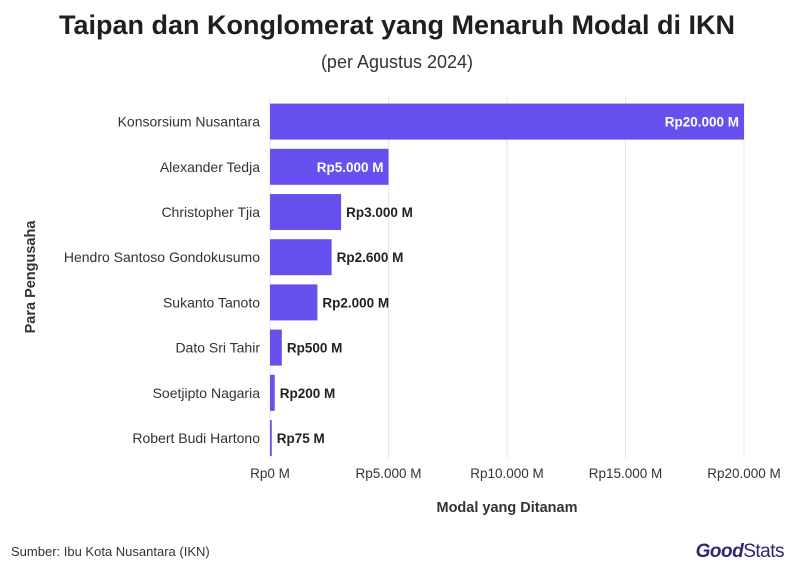 The width and height of the screenshot is (794, 575). What do you see at coordinates (507, 473) in the screenshot?
I see `x-tick-label-2: Rp10.000 M` at bounding box center [507, 473].